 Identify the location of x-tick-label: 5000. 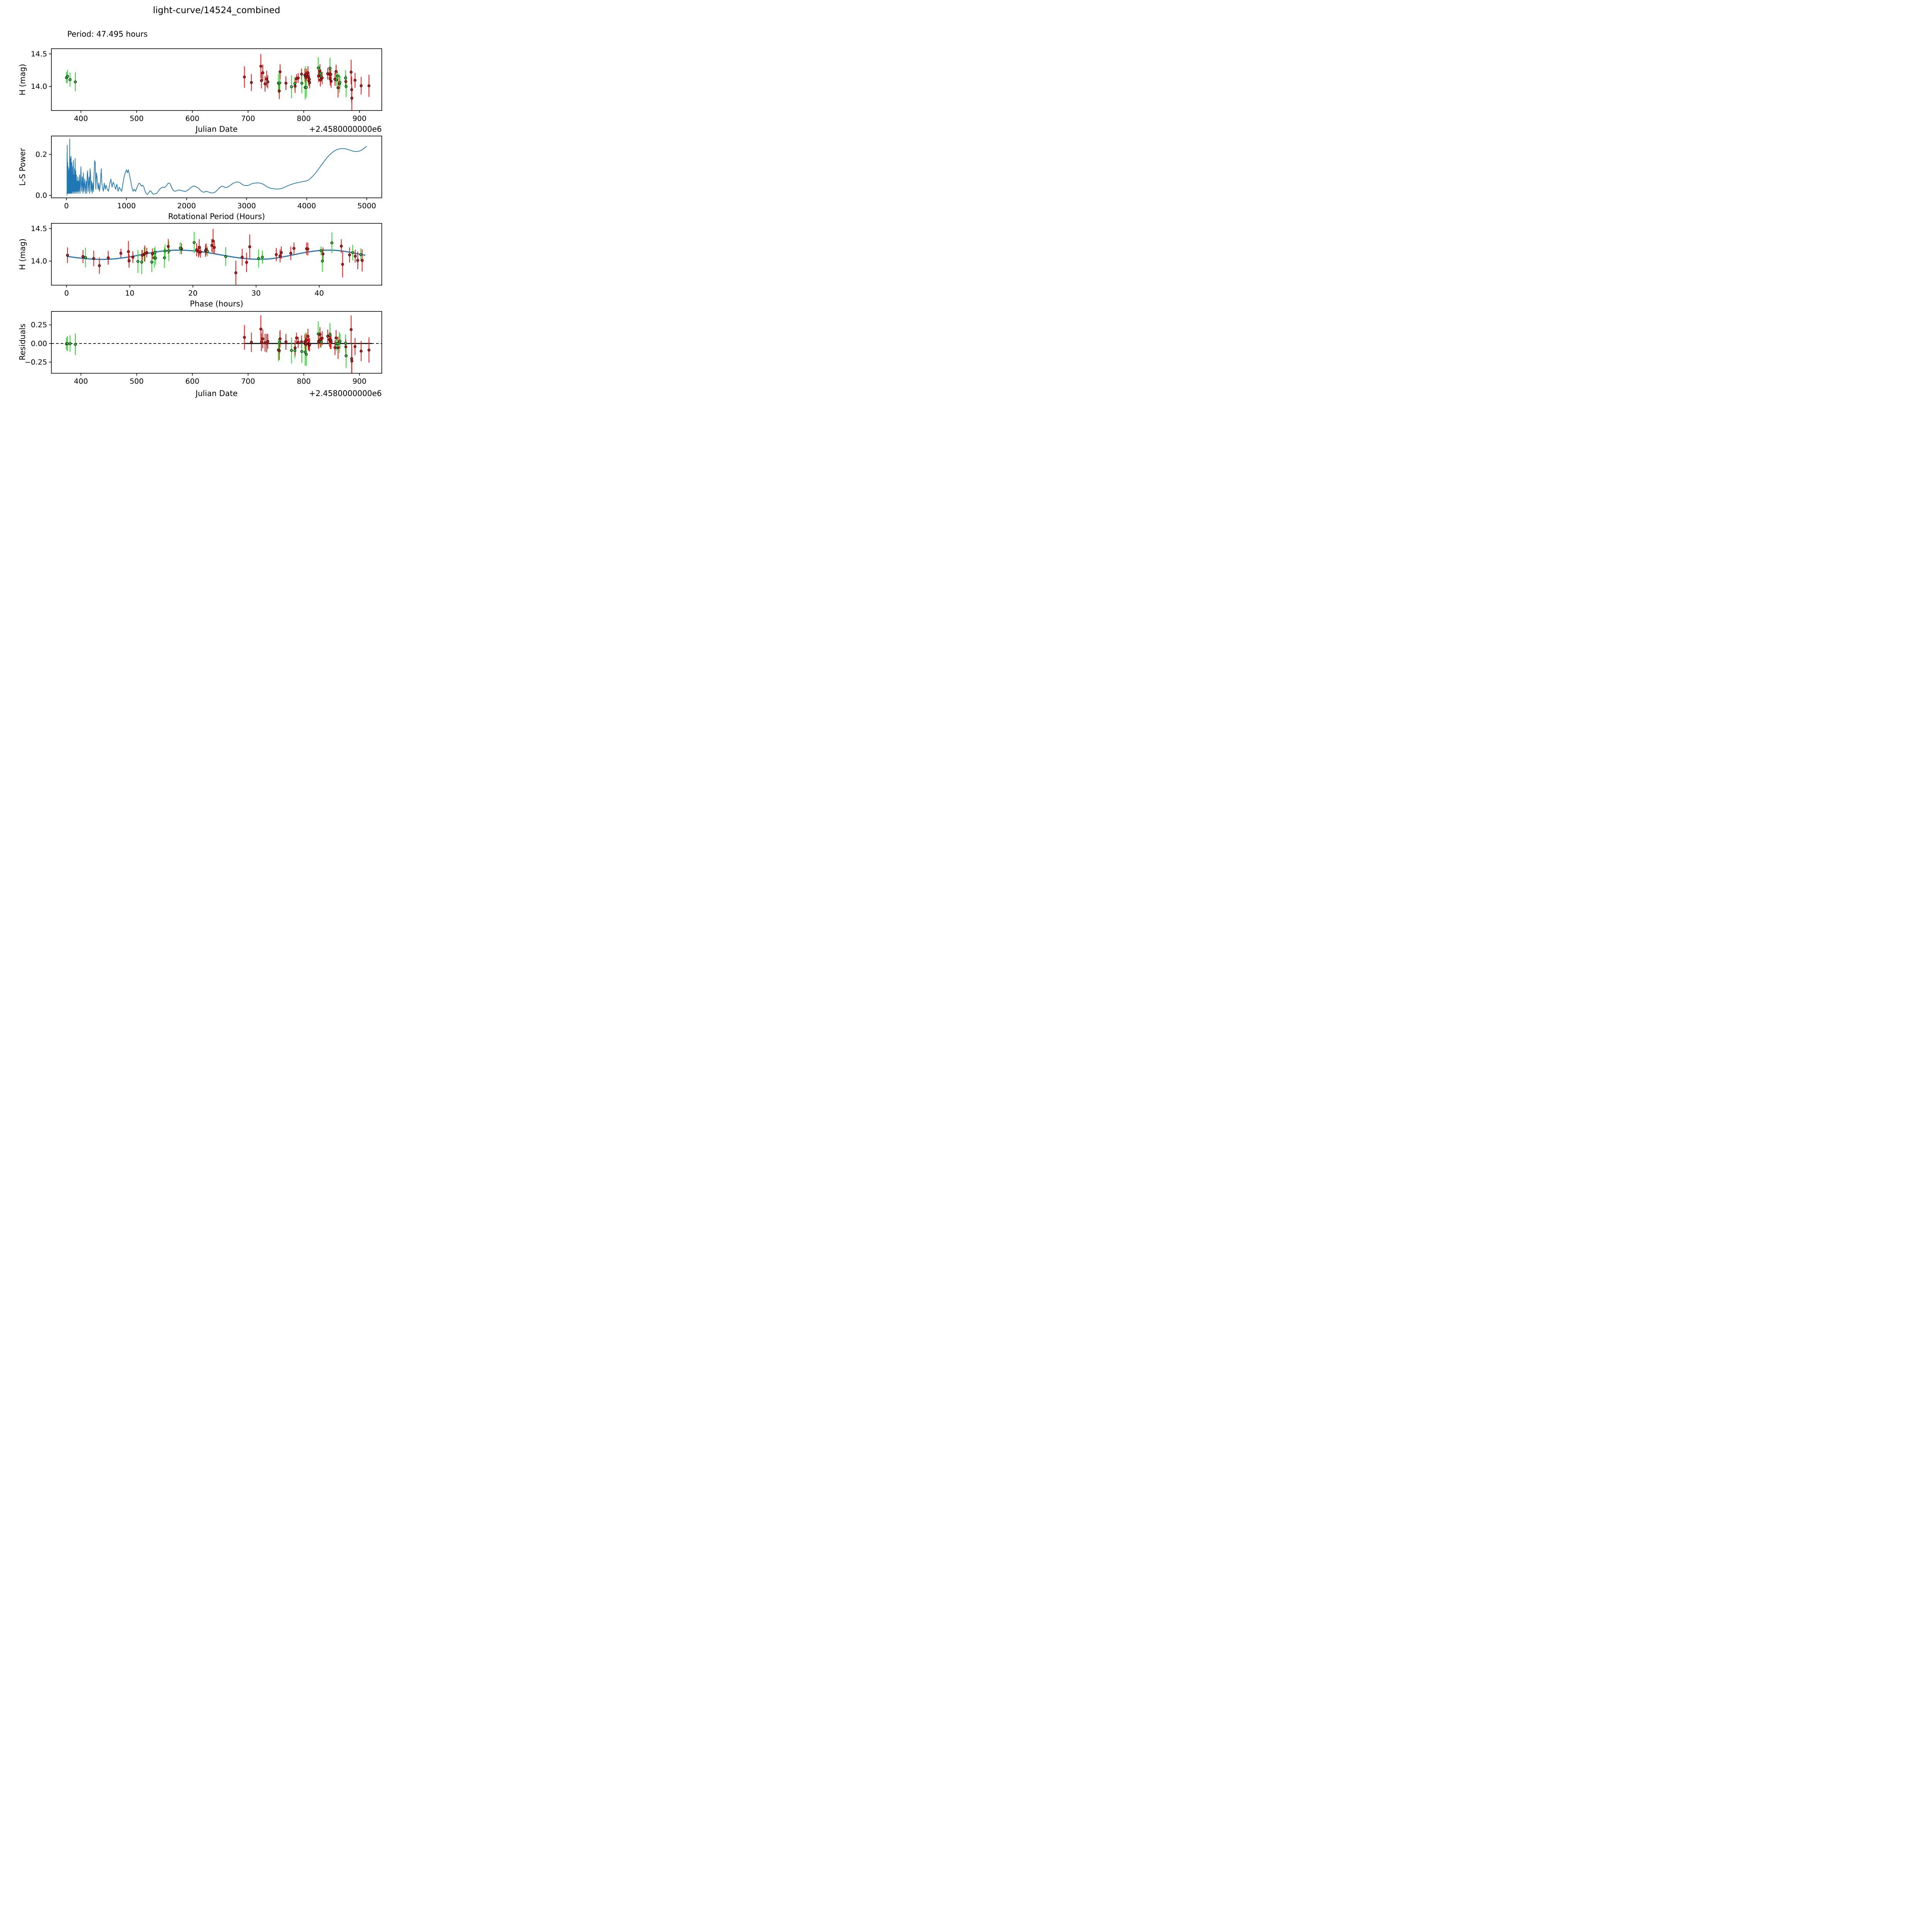
(367, 206).